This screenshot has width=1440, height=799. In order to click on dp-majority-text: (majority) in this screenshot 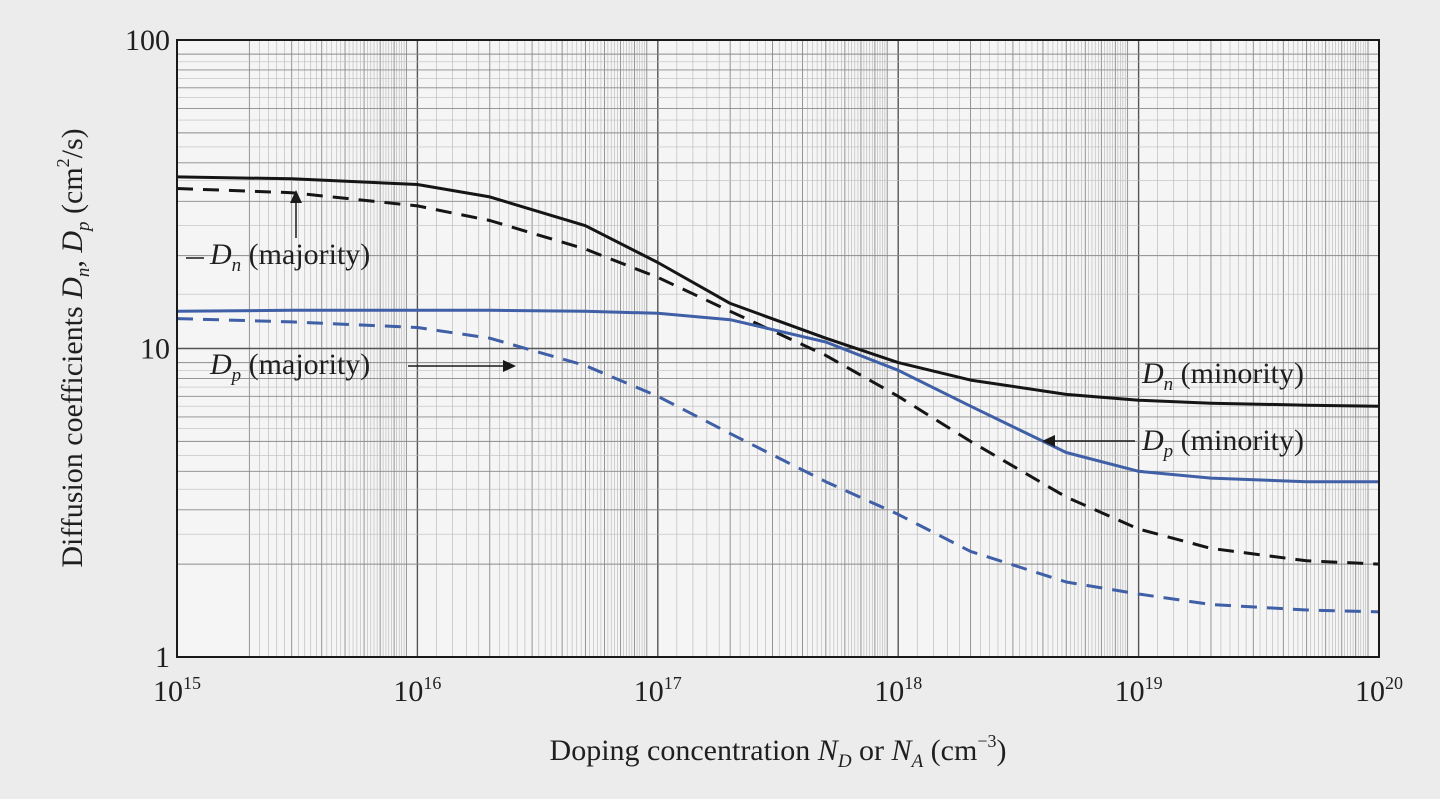, I will do `click(305, 364)`.